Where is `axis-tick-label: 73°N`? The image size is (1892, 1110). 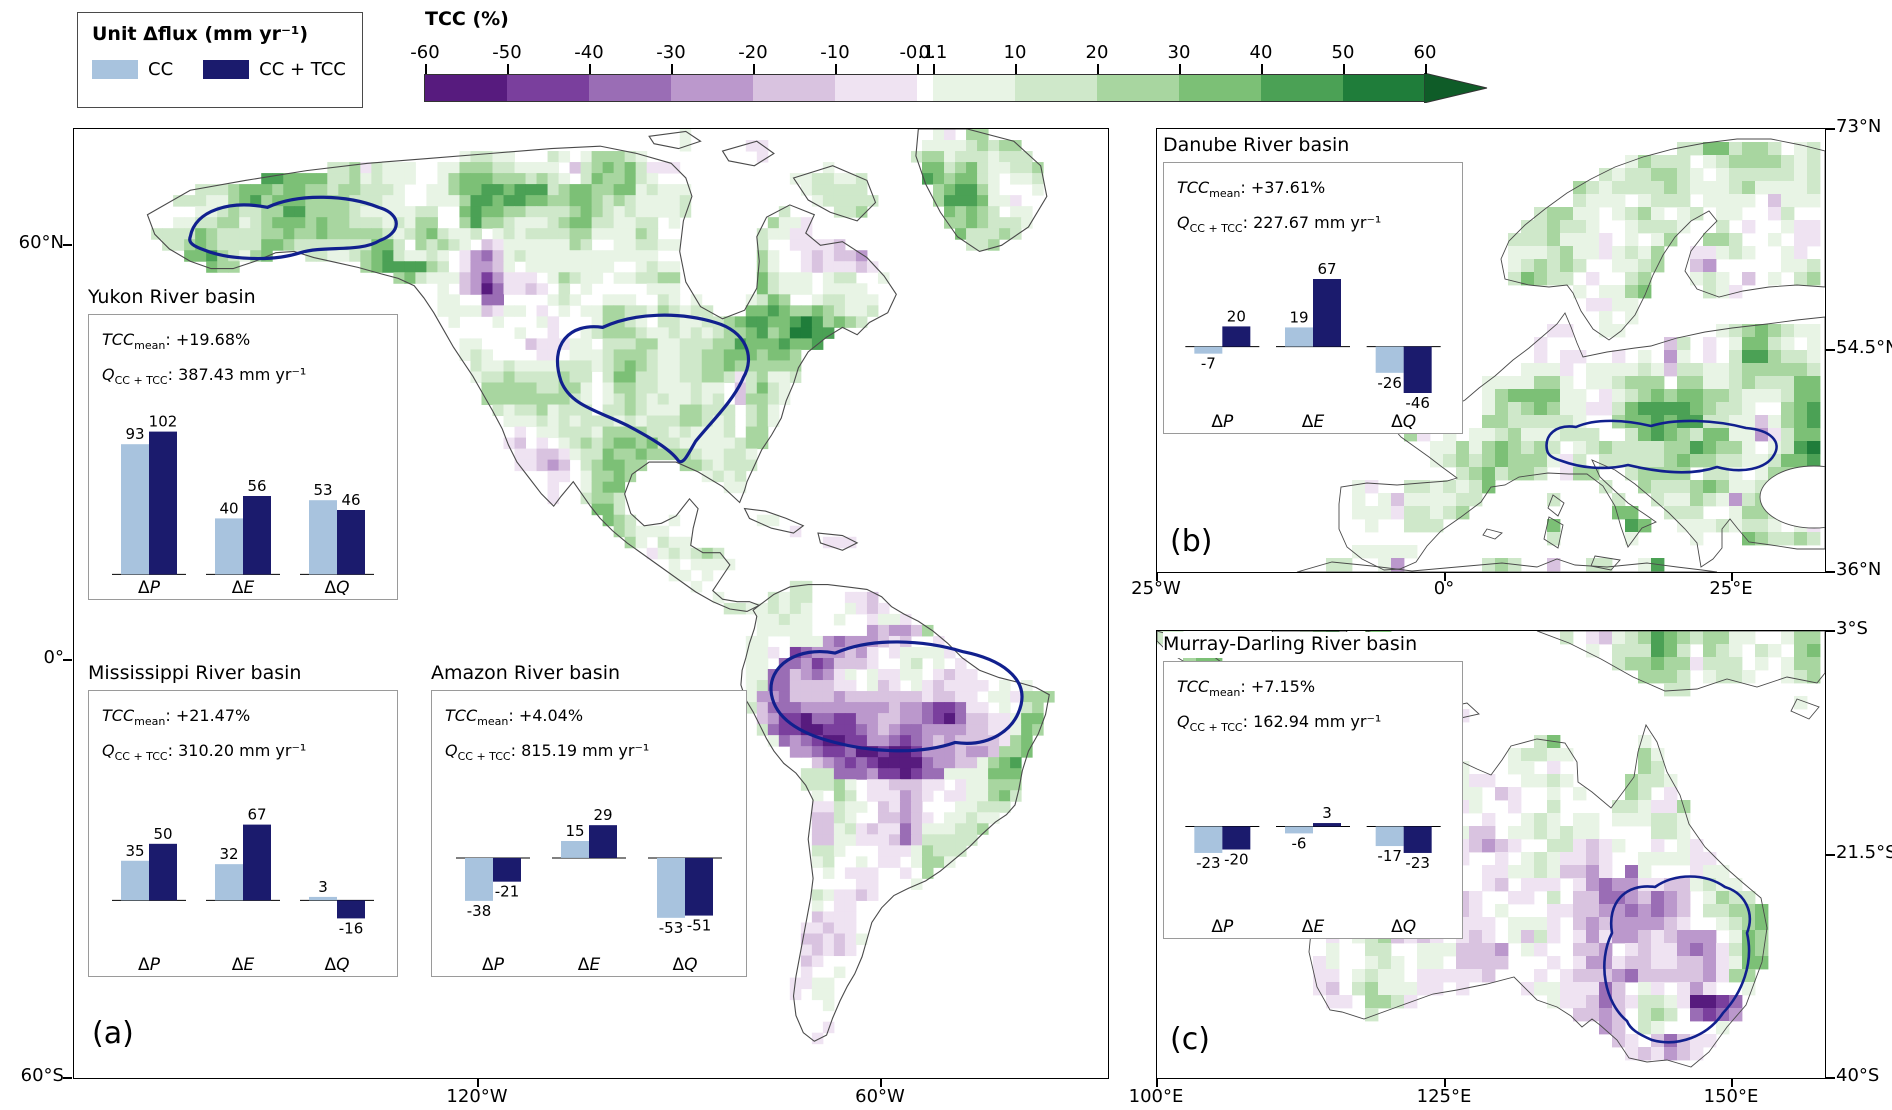
axis-tick-label: 73°N is located at coordinates (1859, 126).